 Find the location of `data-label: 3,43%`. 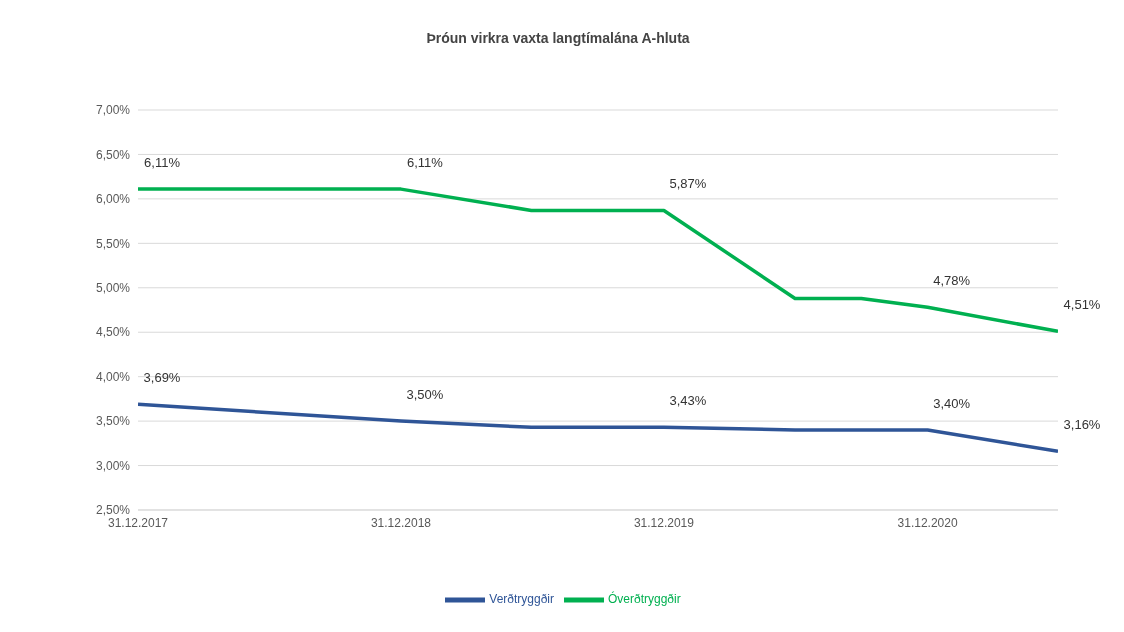

data-label: 3,43% is located at coordinates (688, 401).